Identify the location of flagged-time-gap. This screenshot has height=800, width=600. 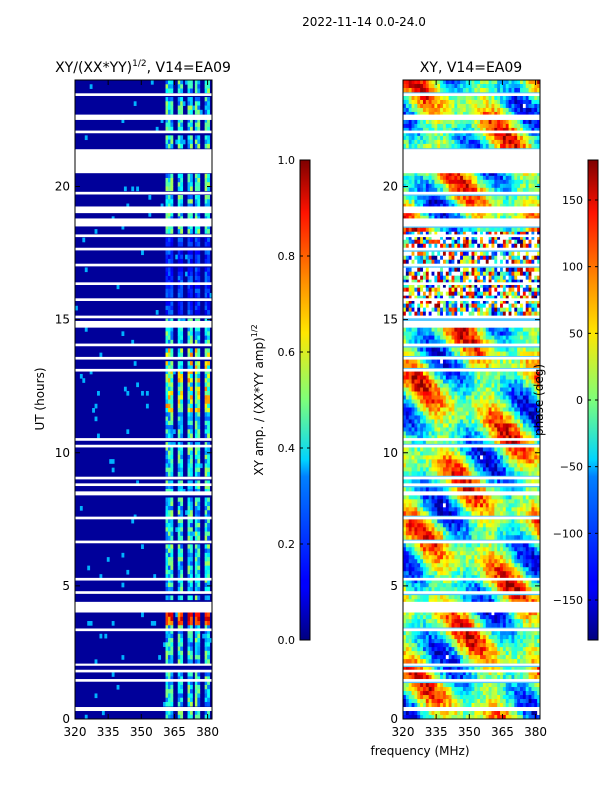
(143, 284).